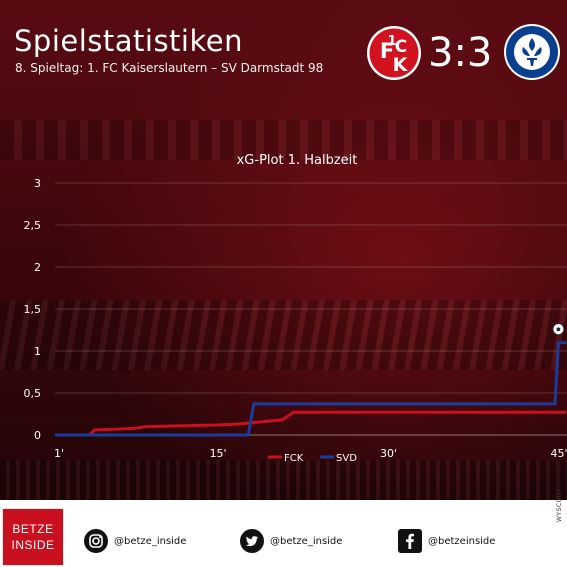  Describe the element at coordinates (33, 225) in the screenshot. I see `y-tick-label: 2,5` at that location.